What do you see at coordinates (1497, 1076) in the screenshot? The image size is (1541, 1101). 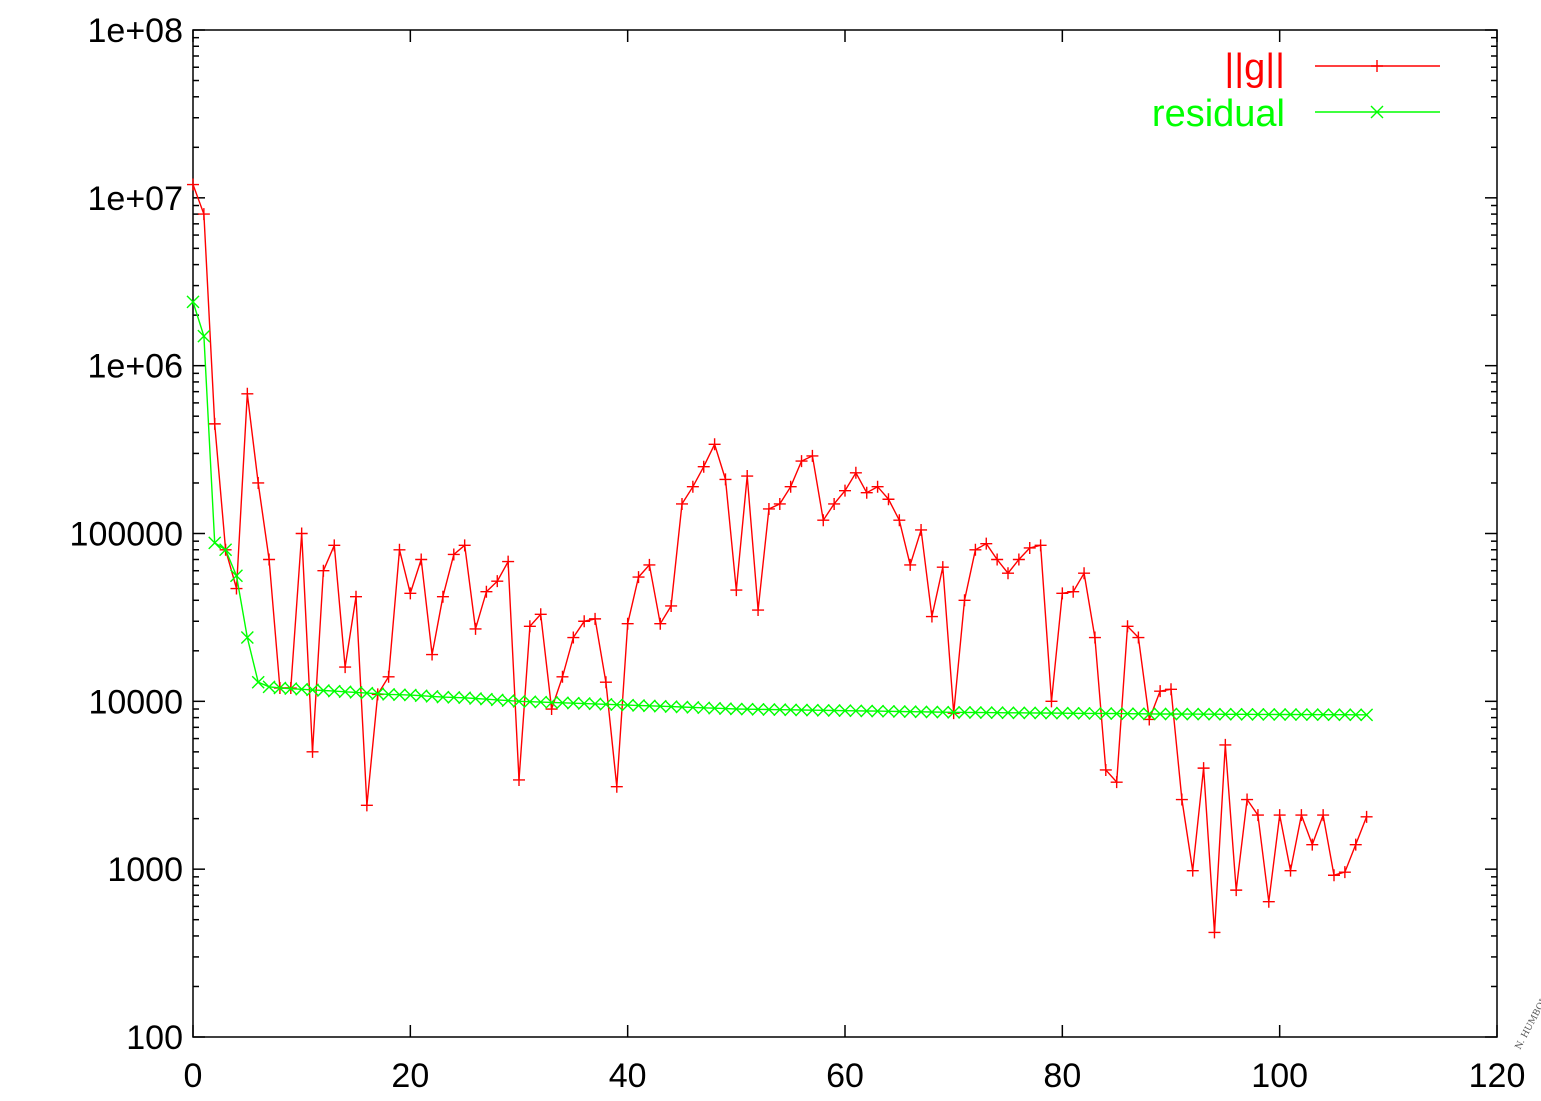 I see `x-tick-label: 120` at bounding box center [1497, 1076].